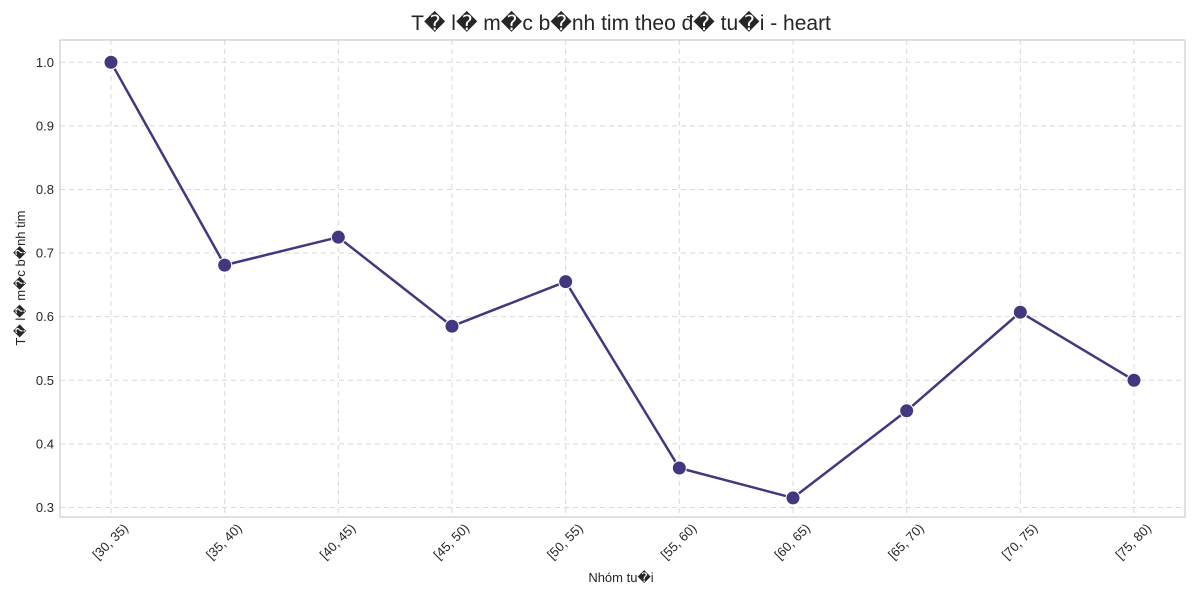 The width and height of the screenshot is (1200, 600). Describe the element at coordinates (45, 285) in the screenshot. I see `y-axis-ticks: 0.3 0.4 0.5 0.6 0.7 0.8 0.9 1.0` at that location.